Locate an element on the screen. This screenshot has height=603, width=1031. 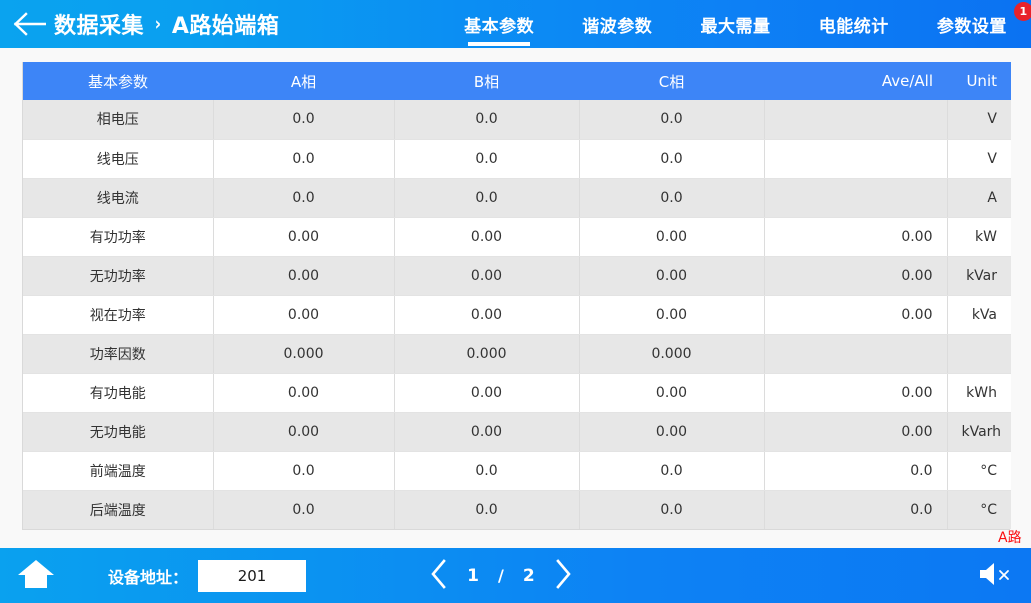
table-row: 有功功率 0.00 0.00 0.00 0.00 kW is located at coordinates (517, 237).